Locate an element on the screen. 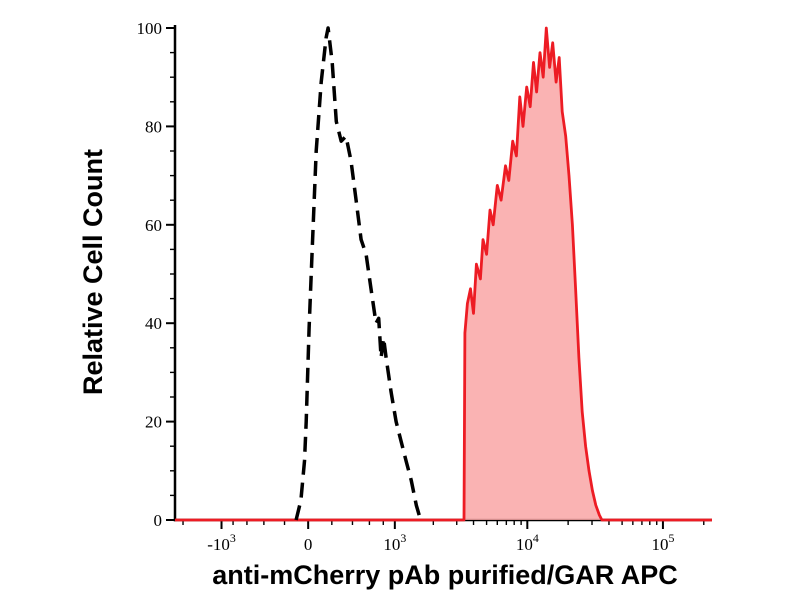 The image size is (800, 600). y-tick-label: 0 is located at coordinates (158, 520).